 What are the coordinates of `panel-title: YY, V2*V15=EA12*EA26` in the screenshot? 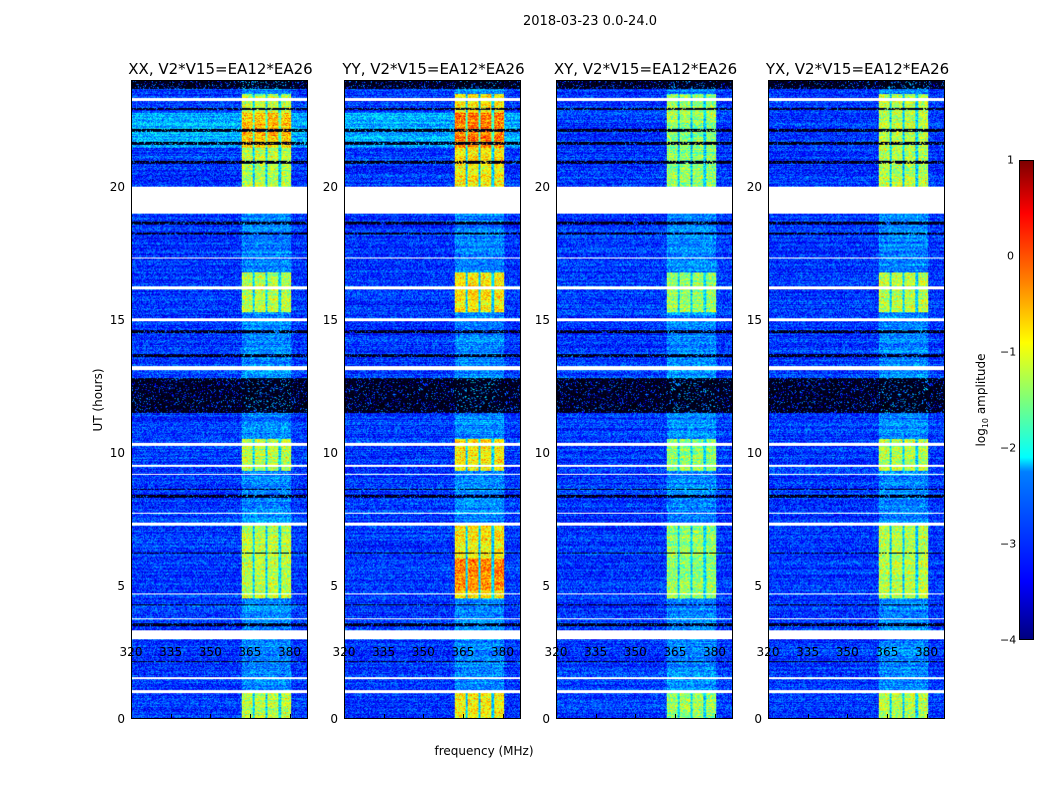 It's located at (433, 69).